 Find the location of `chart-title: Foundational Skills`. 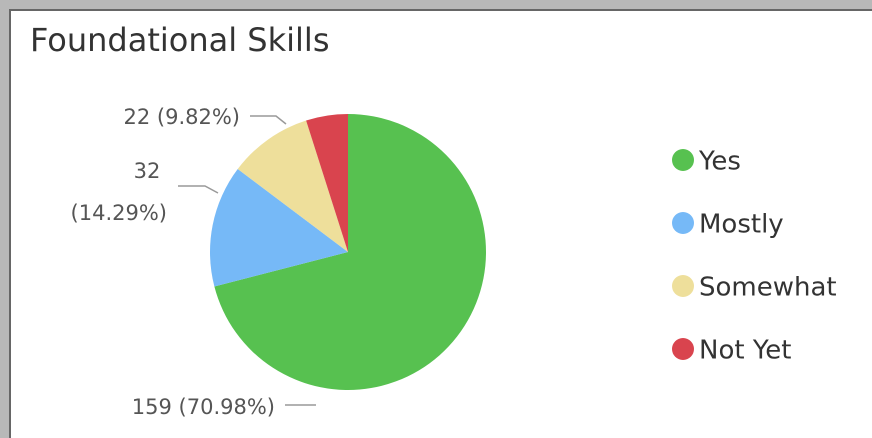

chart-title: Foundational Skills is located at coordinates (179, 40).